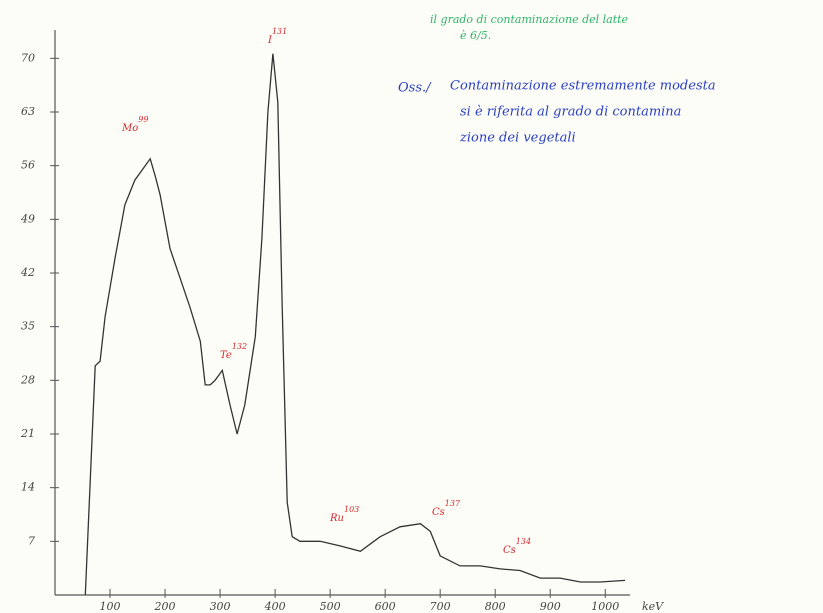 This screenshot has width=823, height=613. Describe the element at coordinates (129, 128) in the screenshot. I see `isotope-symbol: Mo` at that location.